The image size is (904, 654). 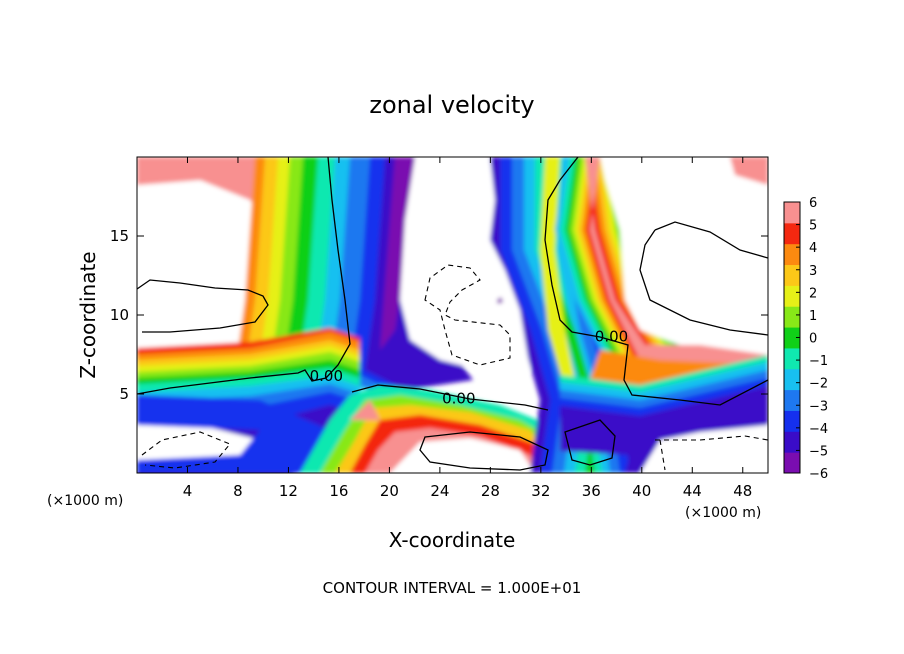 What do you see at coordinates (813, 203) in the screenshot?
I see `colorbar-label: 6` at bounding box center [813, 203].